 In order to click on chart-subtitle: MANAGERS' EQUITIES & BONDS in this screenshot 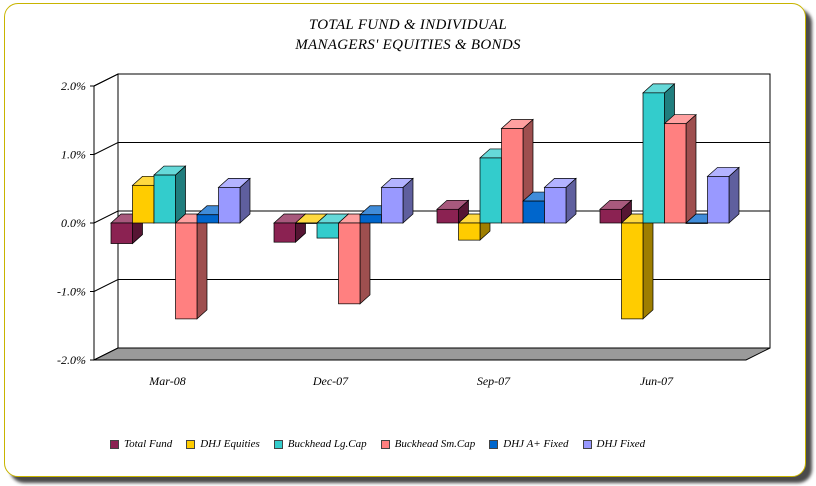, I will do `click(408, 45)`.